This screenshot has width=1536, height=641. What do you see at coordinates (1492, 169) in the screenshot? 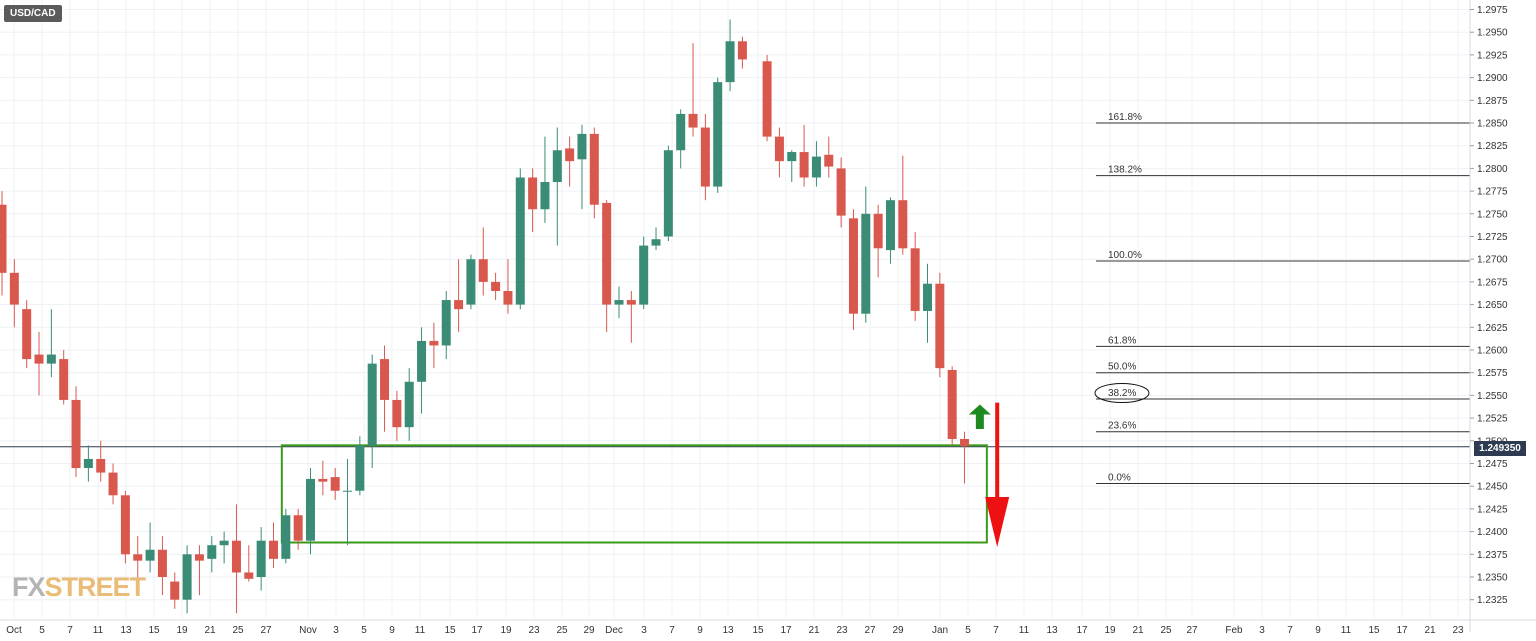
I see `price-tick-label: 1.2800` at bounding box center [1492, 169].